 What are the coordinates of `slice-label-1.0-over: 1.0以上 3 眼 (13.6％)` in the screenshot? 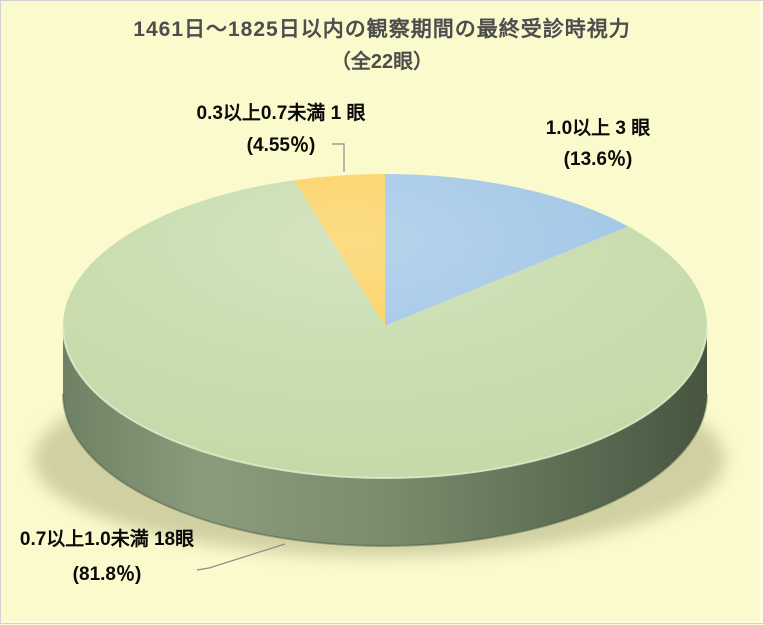 It's located at (598, 144).